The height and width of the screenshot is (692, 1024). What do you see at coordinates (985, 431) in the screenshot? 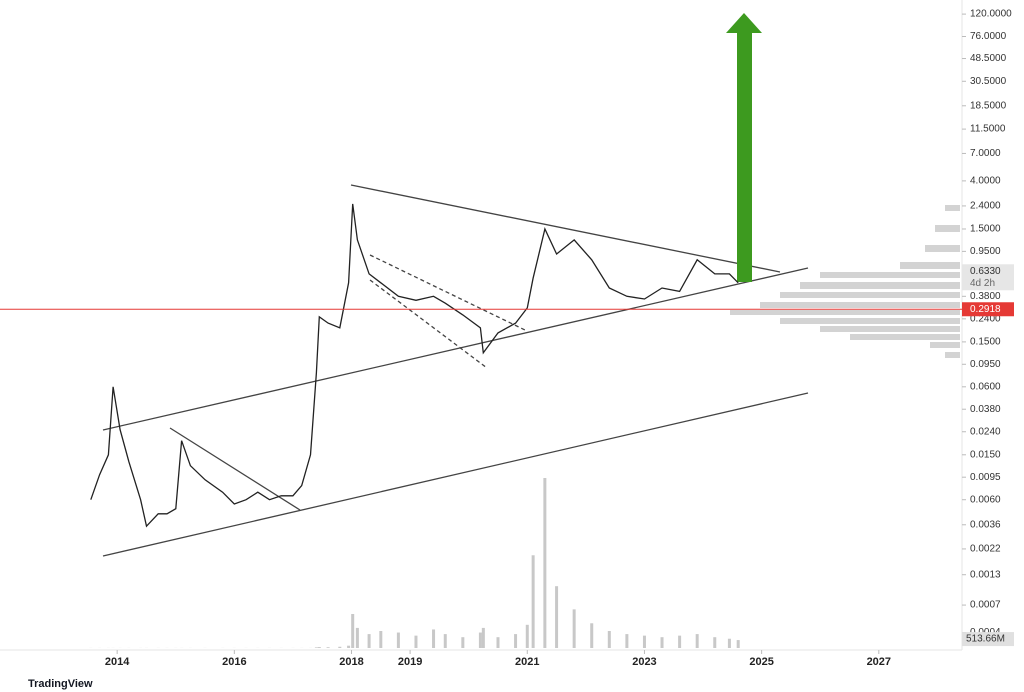
I see `y-tick-label: 0.0240` at bounding box center [985, 431].